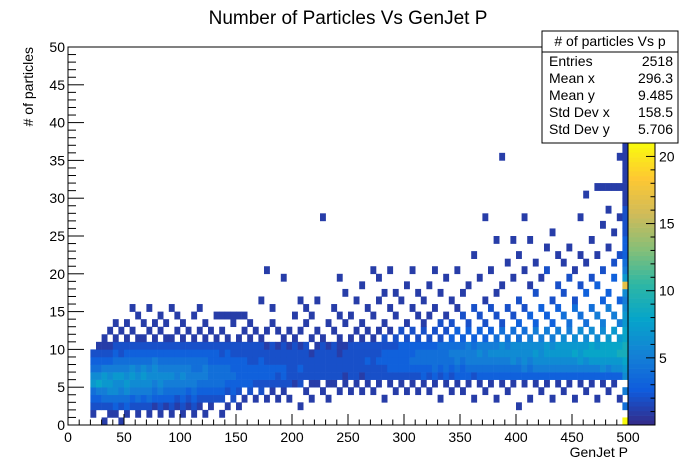 The image size is (696, 472). What do you see at coordinates (579, 129) in the screenshot?
I see `stats-label-std-dev-y: Std Dev y` at bounding box center [579, 129].